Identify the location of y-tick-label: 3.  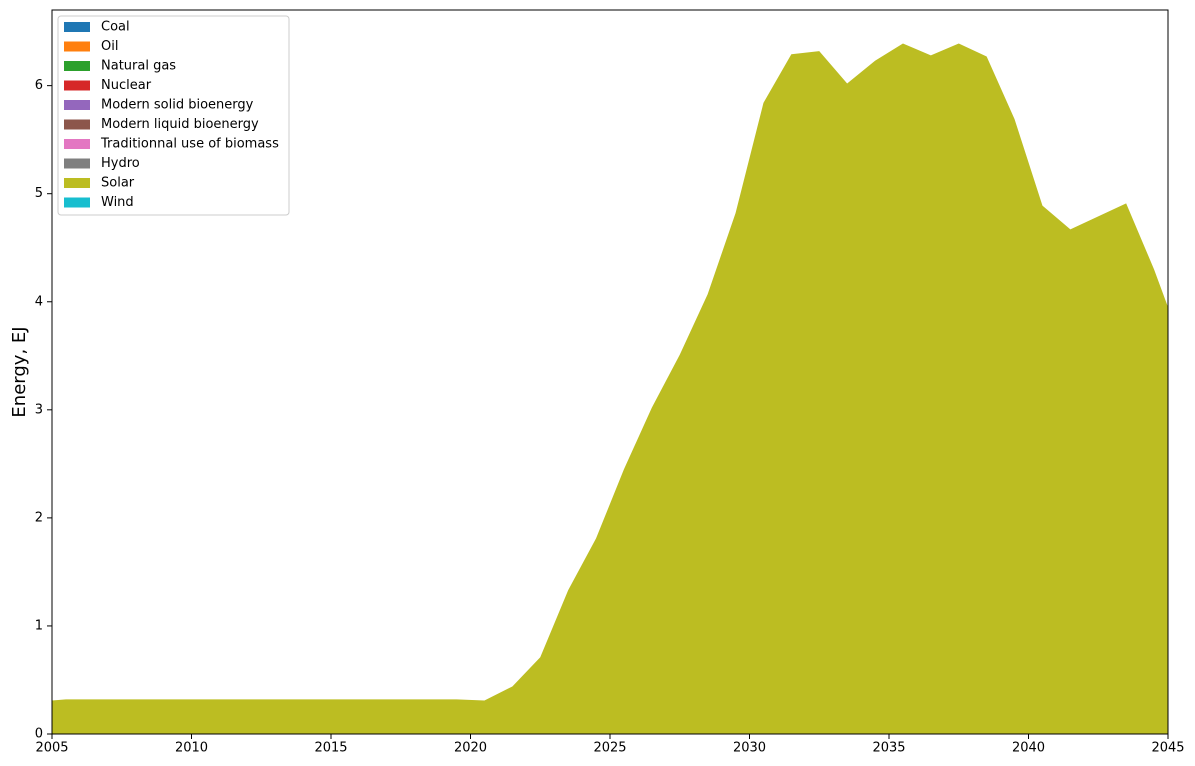
(39, 409).